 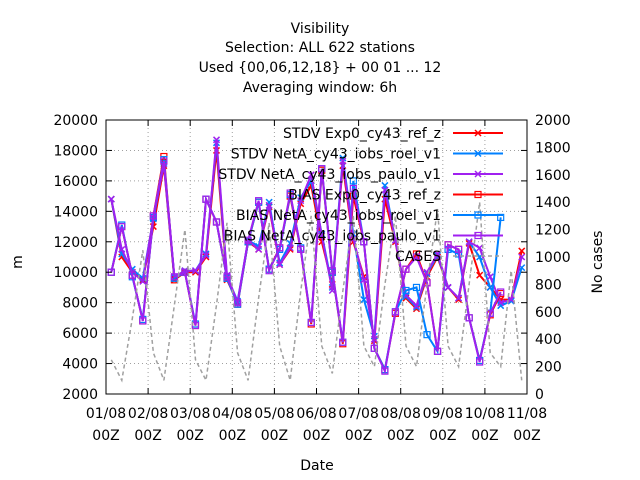 I want to click on y2-tick-label: 2000, so click(x=553, y=121).